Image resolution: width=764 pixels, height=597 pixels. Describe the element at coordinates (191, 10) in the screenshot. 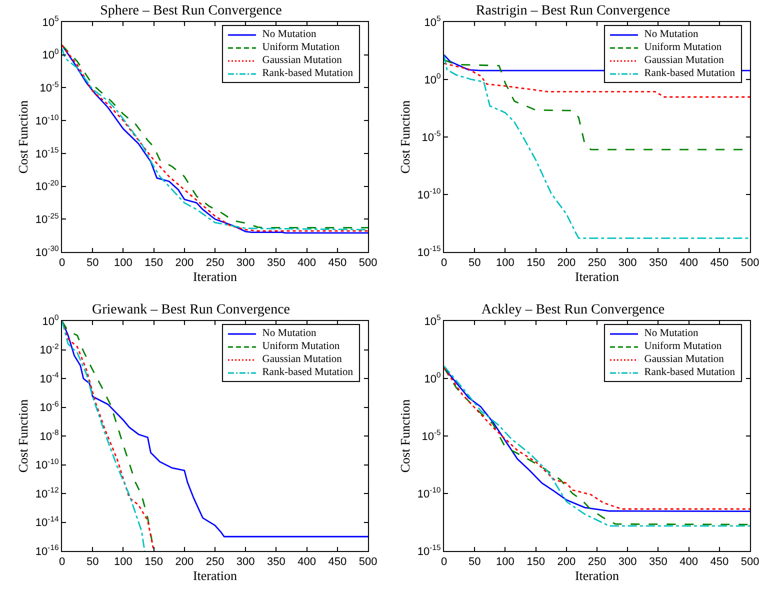

I see `chart-title: Sphere – Best Run Convergence` at that location.